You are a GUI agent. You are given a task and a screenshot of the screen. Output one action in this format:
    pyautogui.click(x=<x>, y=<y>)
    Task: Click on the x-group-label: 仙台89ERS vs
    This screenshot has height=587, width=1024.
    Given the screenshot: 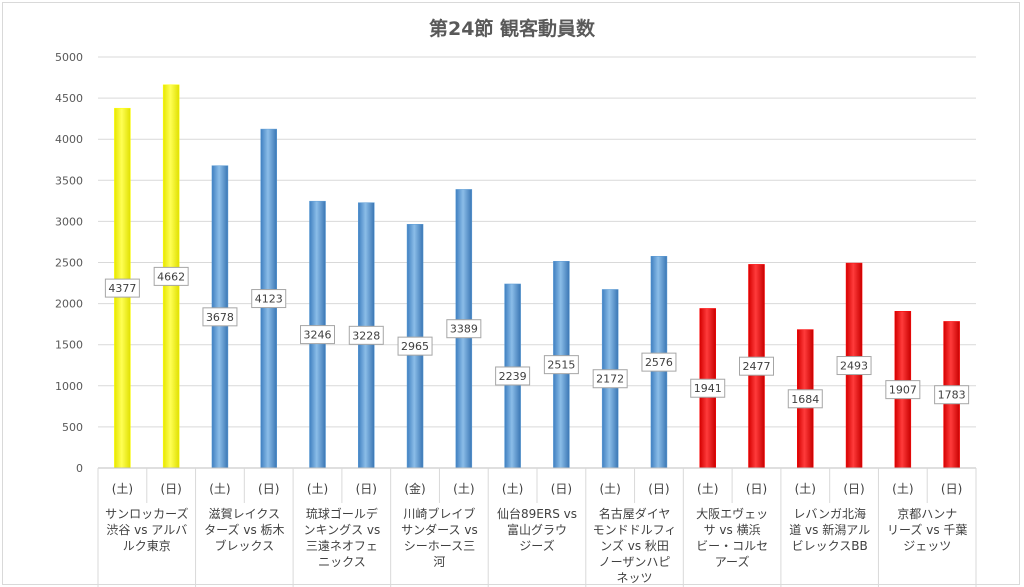 What is the action you would take?
    pyautogui.click(x=537, y=513)
    